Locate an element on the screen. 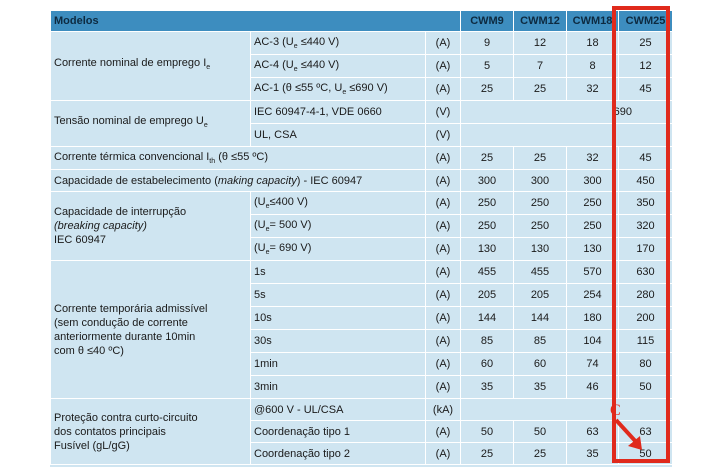 Image resolution: width=720 pixels, height=473 pixels. header-cwm12: CWM12 is located at coordinates (540, 21).